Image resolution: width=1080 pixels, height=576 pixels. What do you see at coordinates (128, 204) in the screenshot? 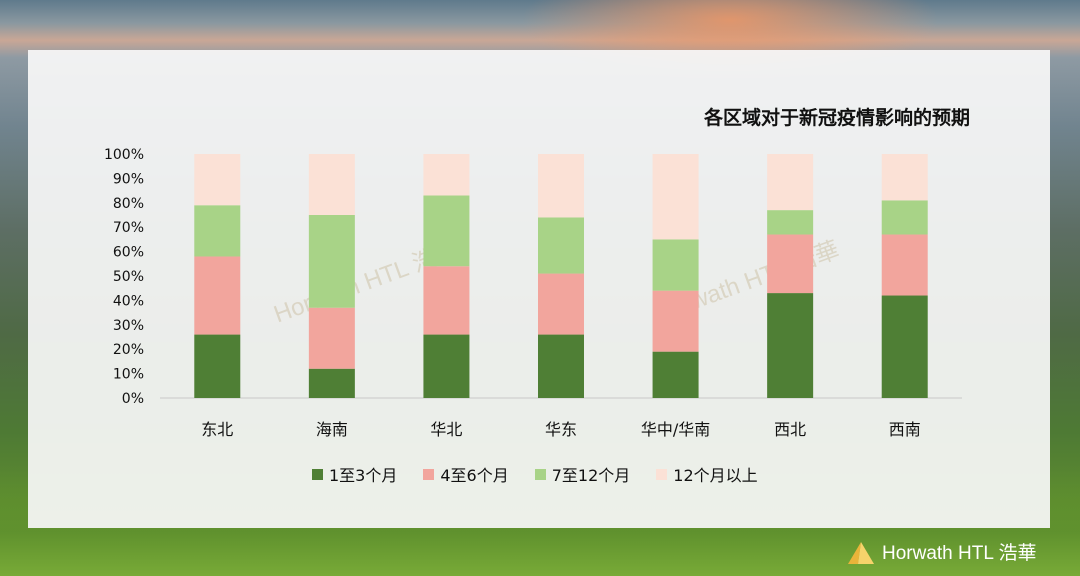
I see `y-tick-label: 80%` at bounding box center [128, 204].